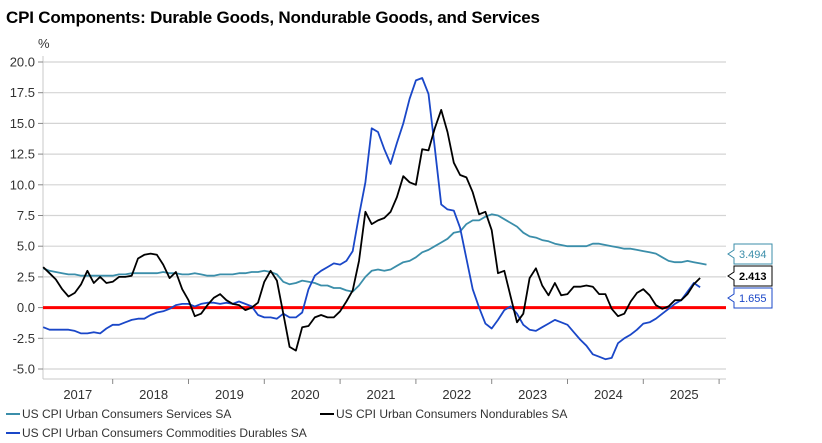 Image resolution: width=822 pixels, height=443 pixels. What do you see at coordinates (44, 43) in the screenshot?
I see `y-axis-unit-label: %` at bounding box center [44, 43].